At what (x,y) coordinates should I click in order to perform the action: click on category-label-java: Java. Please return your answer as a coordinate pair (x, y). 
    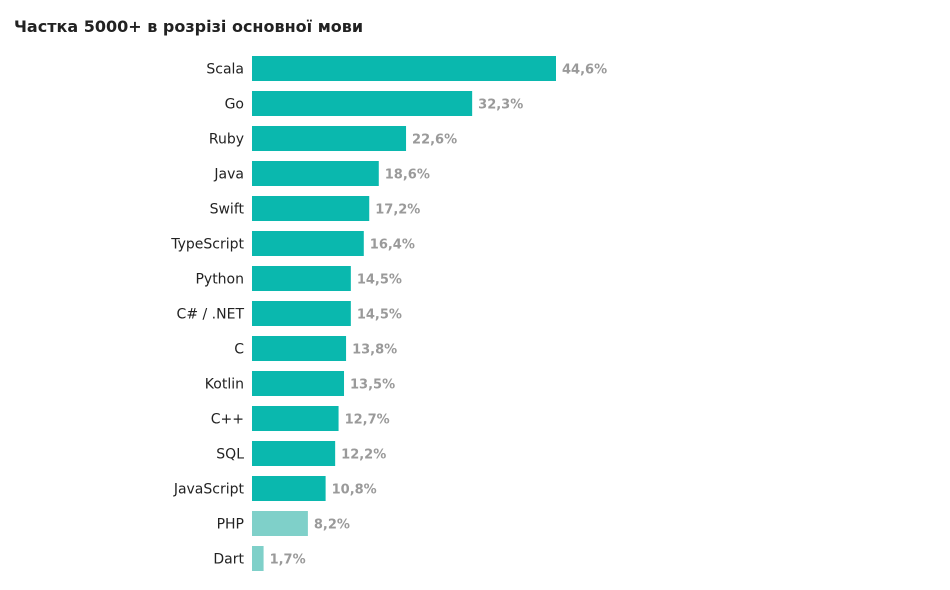
    Looking at the image, I should click on (228, 175).